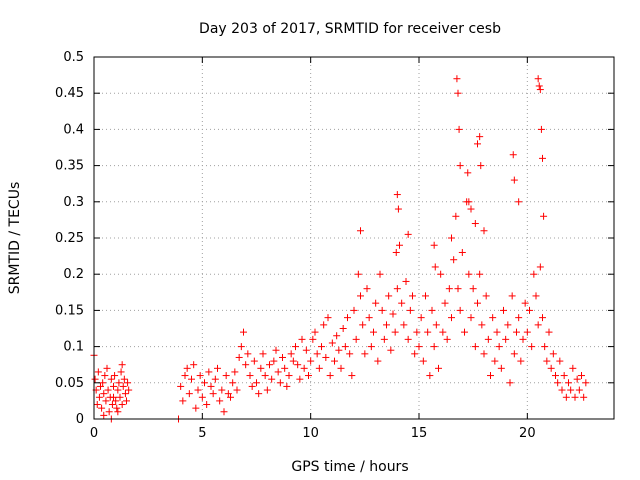 This screenshot has height=480, width=640. Describe the element at coordinates (15, 238) in the screenshot. I see `y-axis-label: SRMTID / TECUs` at that location.